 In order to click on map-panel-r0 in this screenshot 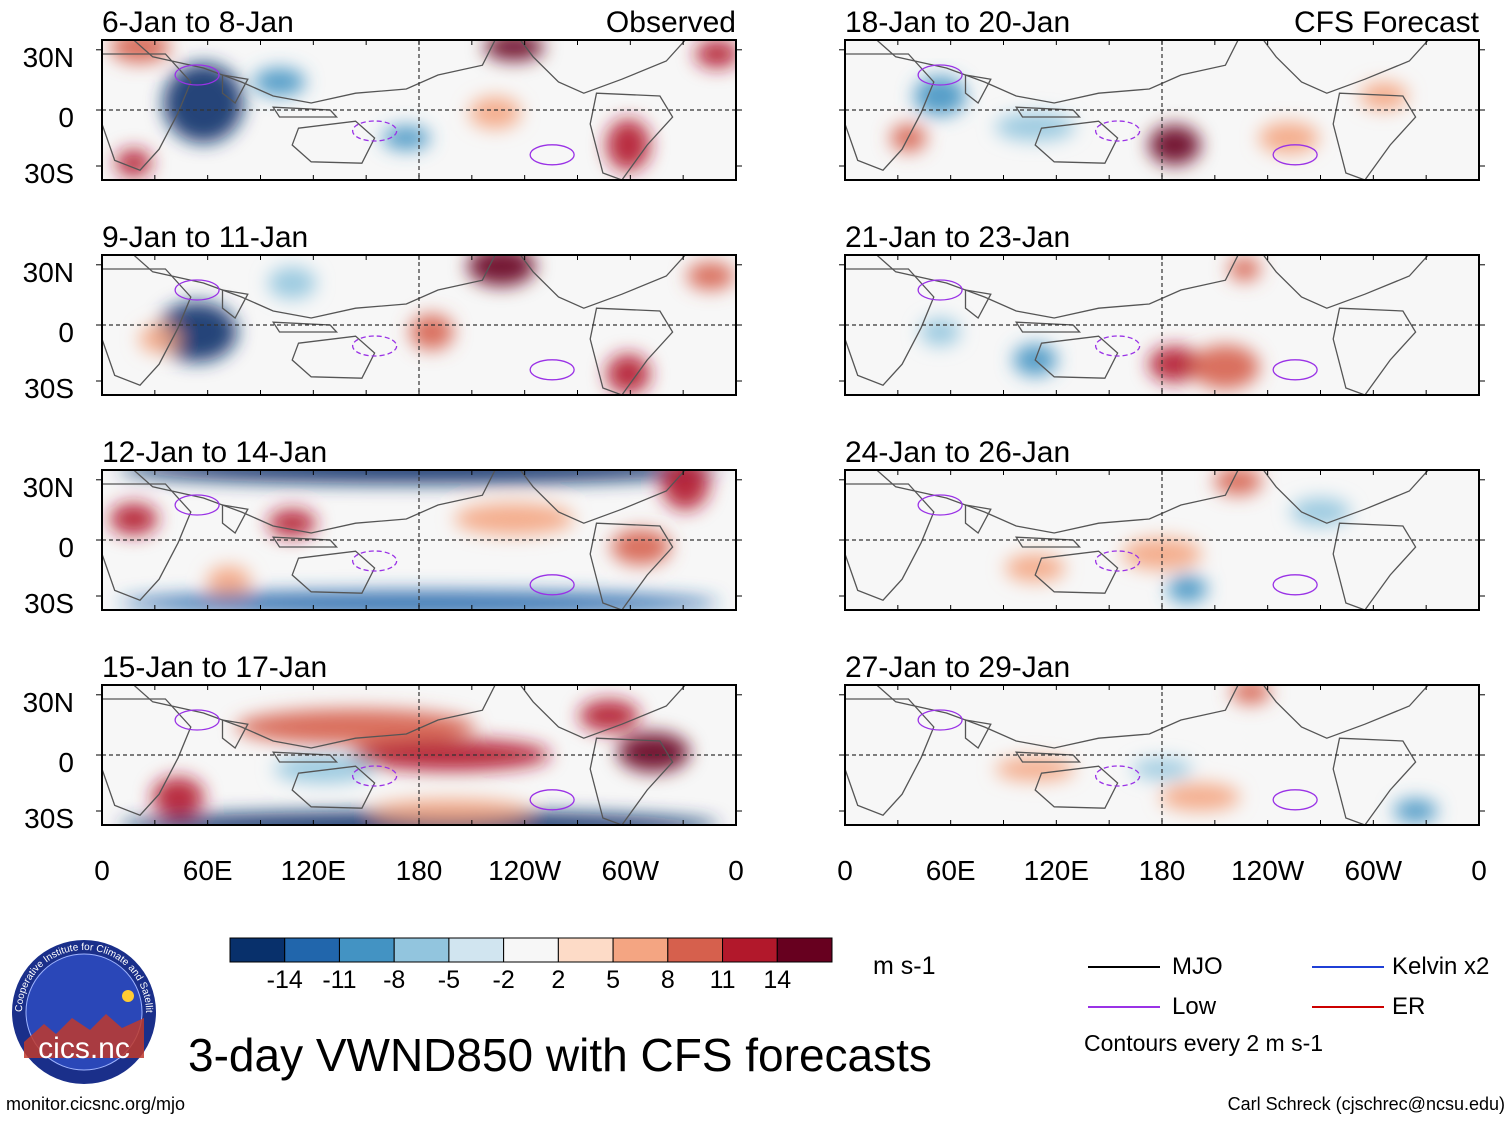, I will do `click(1162, 110)`.